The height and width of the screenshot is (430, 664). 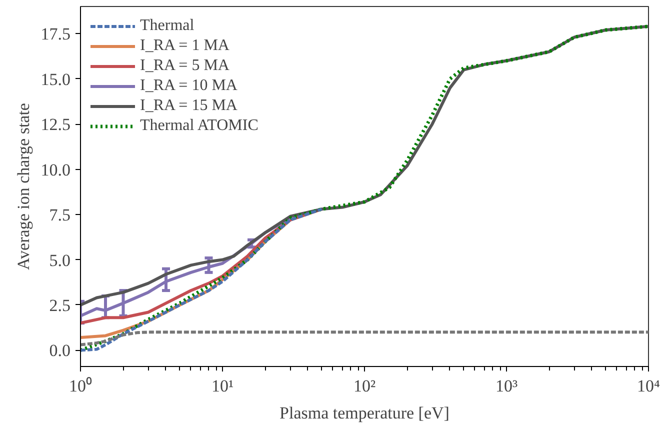 I want to click on x-tick-label: 10⁴, so click(x=648, y=386).